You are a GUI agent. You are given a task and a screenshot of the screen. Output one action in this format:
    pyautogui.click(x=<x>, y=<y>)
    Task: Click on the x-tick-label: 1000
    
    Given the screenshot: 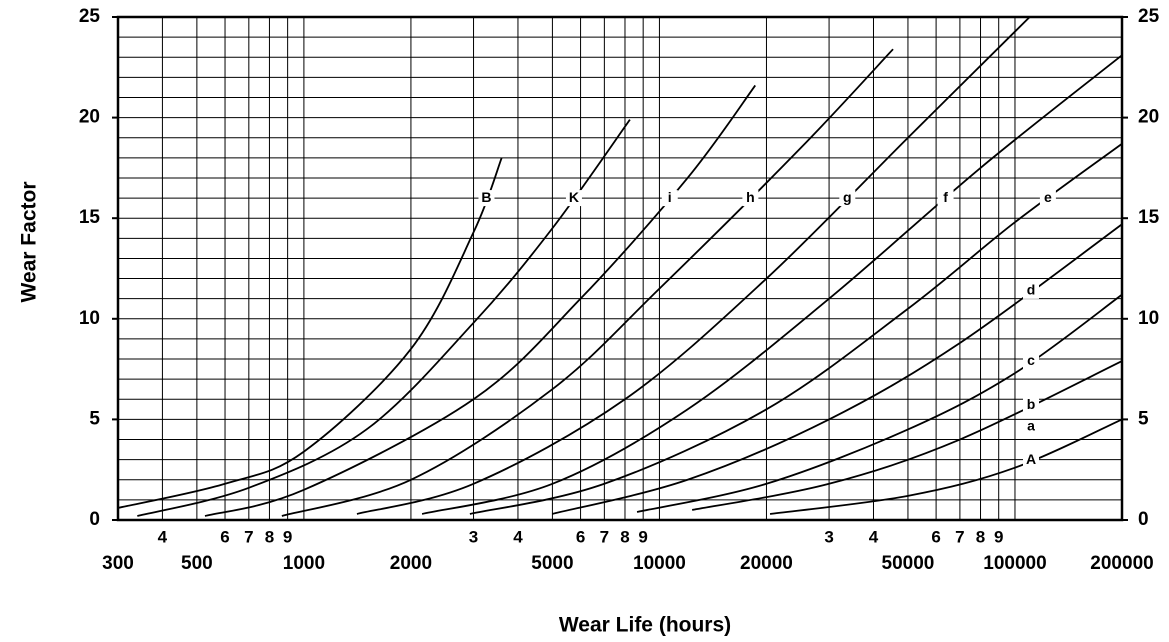 What is the action you would take?
    pyautogui.click(x=304, y=563)
    